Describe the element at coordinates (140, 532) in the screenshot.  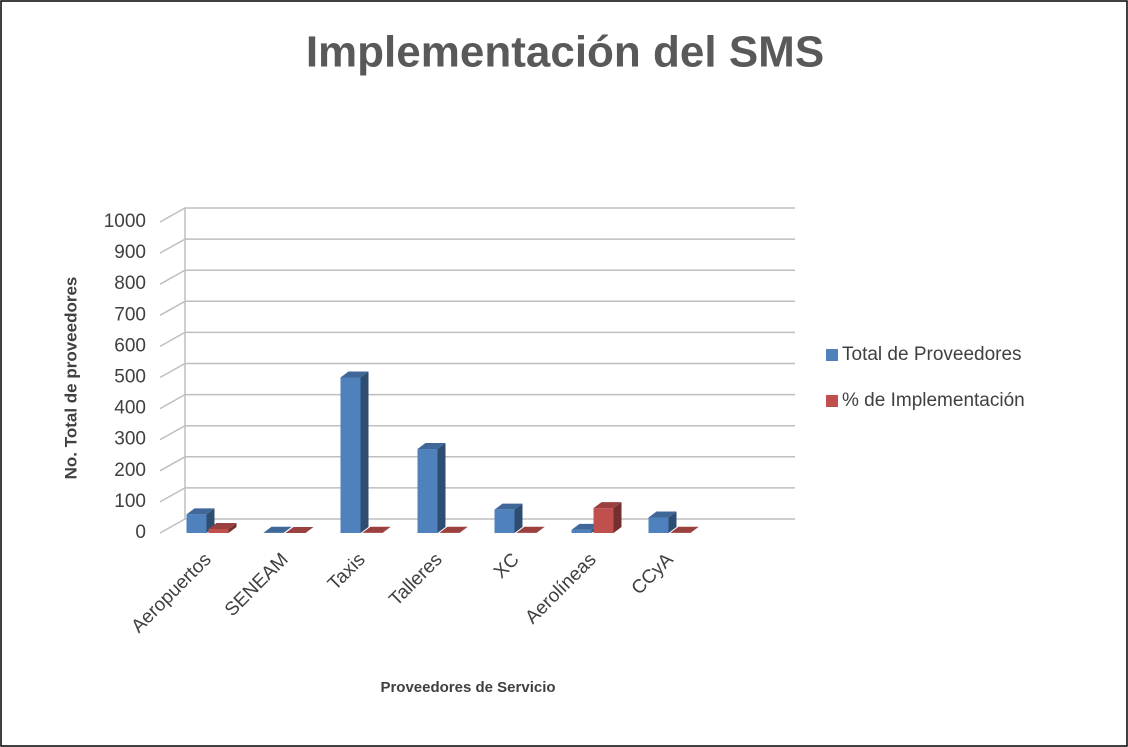
I see `y-tick-label: 0` at that location.